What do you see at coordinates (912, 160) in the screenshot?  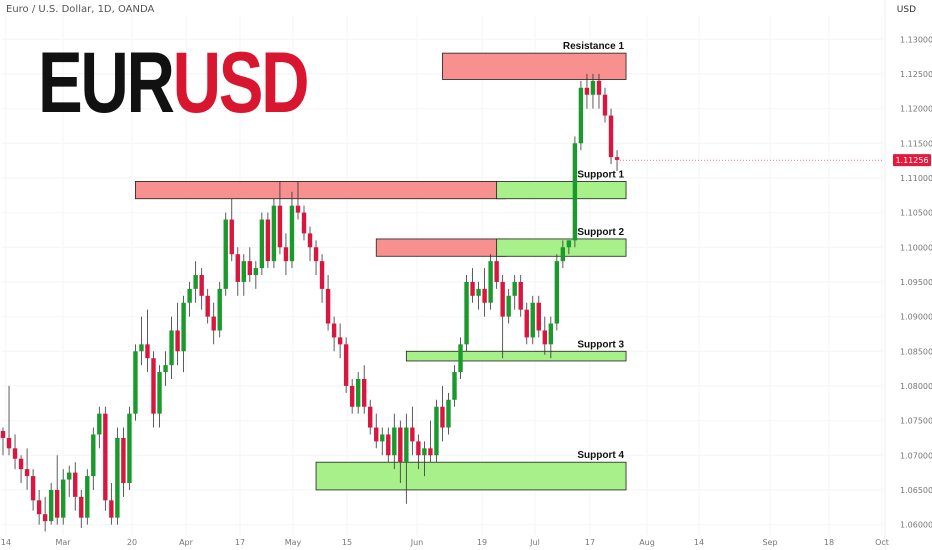 I see `last-price-tag` at bounding box center [912, 160].